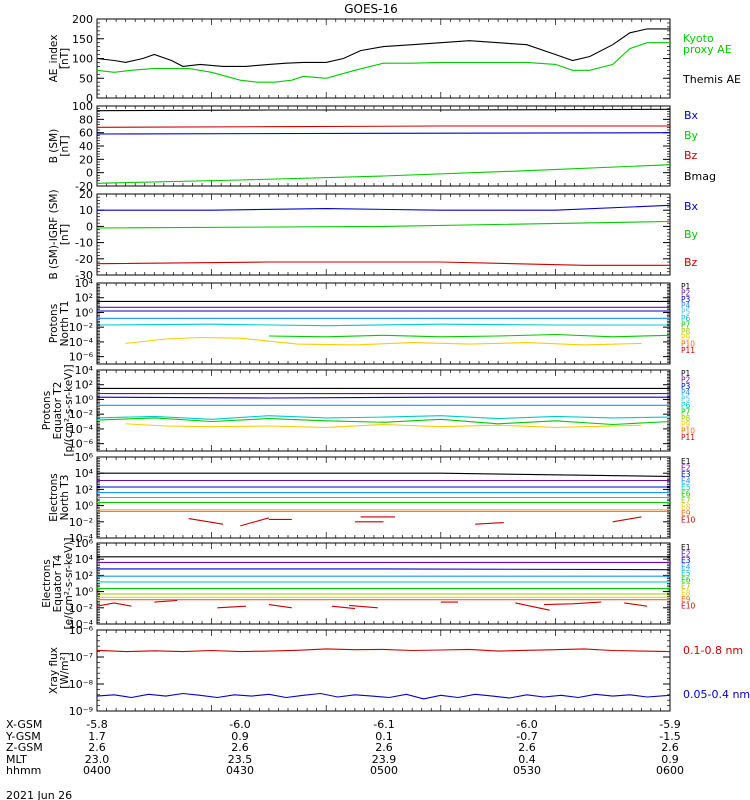 This screenshot has height=800, width=750. What do you see at coordinates (686, 424) in the screenshot?
I see `legend-entry: P9` at bounding box center [686, 424].